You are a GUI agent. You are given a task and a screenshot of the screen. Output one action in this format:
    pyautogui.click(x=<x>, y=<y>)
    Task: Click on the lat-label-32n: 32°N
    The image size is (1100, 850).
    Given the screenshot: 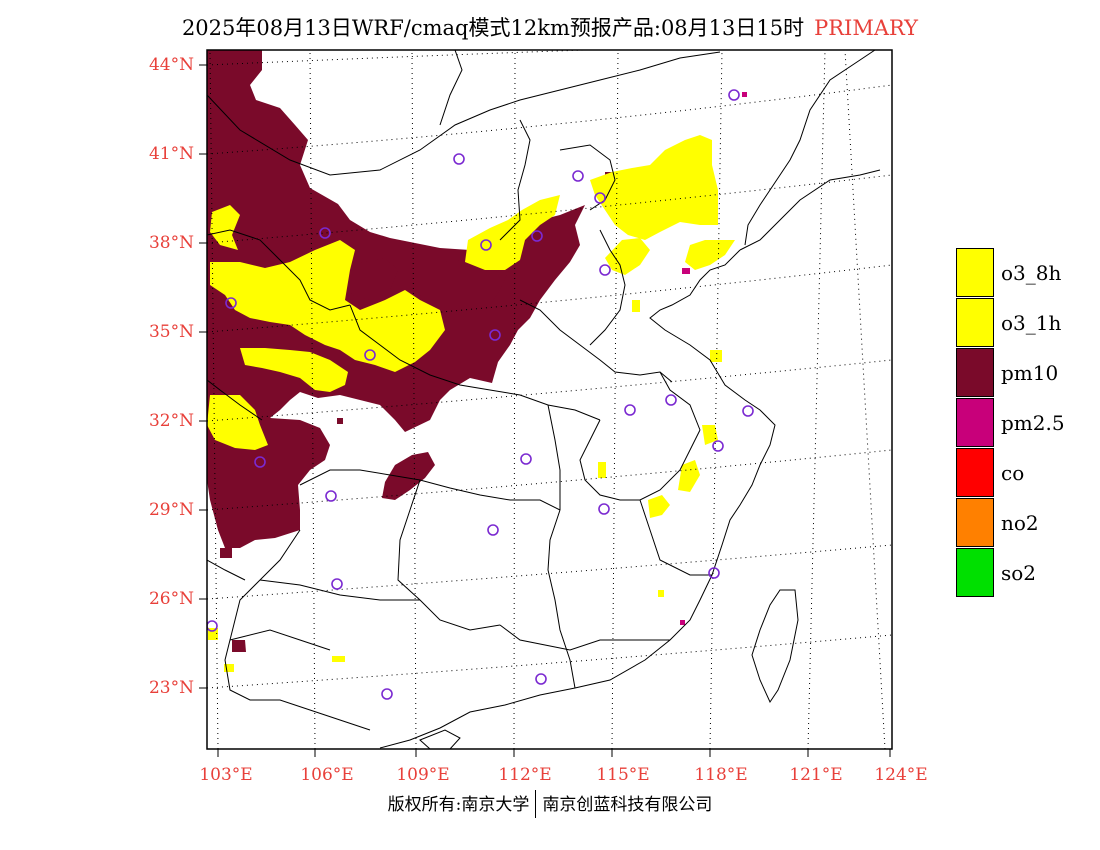 What is the action you would take?
    pyautogui.click(x=171, y=421)
    